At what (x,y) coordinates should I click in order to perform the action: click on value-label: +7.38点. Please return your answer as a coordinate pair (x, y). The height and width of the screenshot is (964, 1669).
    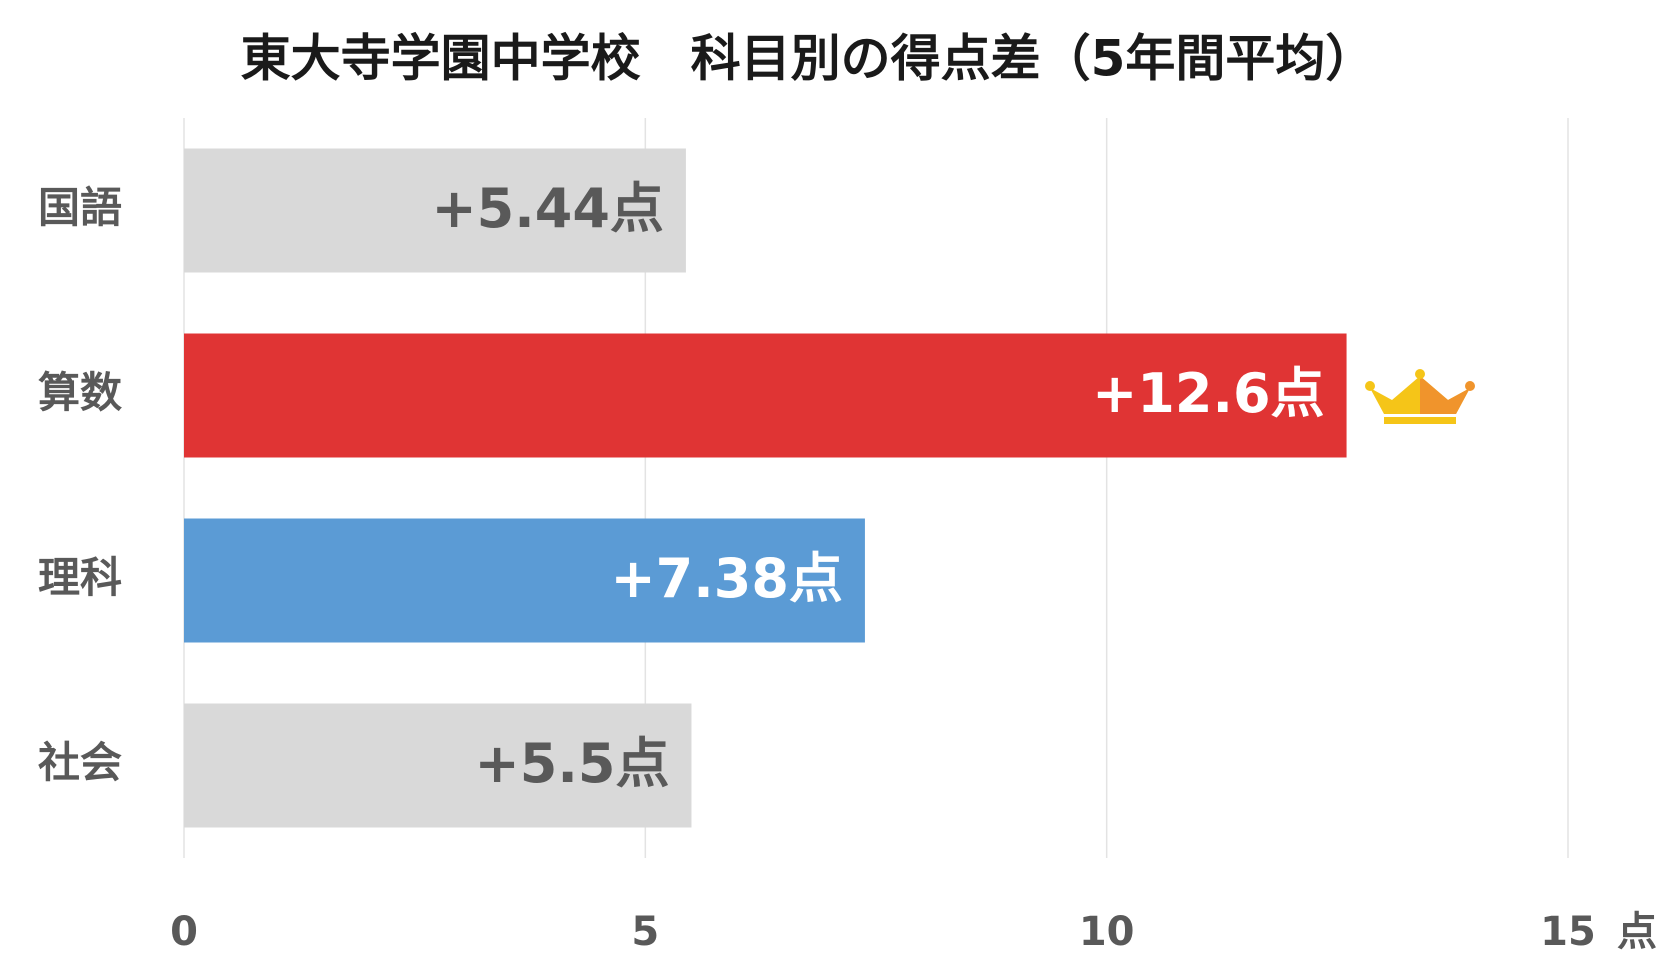
    Looking at the image, I should click on (726, 578).